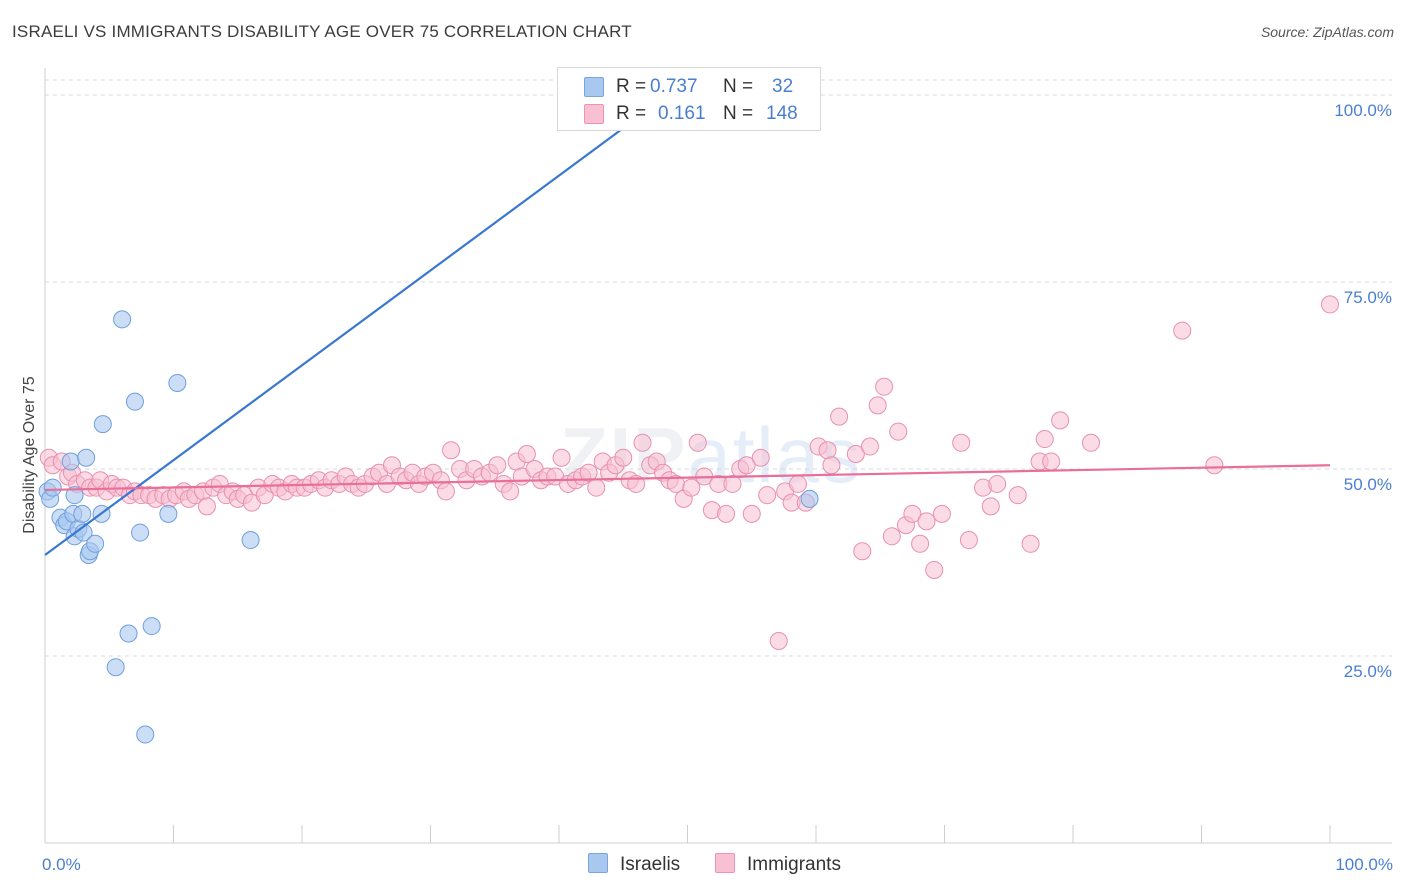 This screenshot has width=1406, height=892. What do you see at coordinates (794, 864) in the screenshot?
I see `immigrants-label: Immigrants` at bounding box center [794, 864].